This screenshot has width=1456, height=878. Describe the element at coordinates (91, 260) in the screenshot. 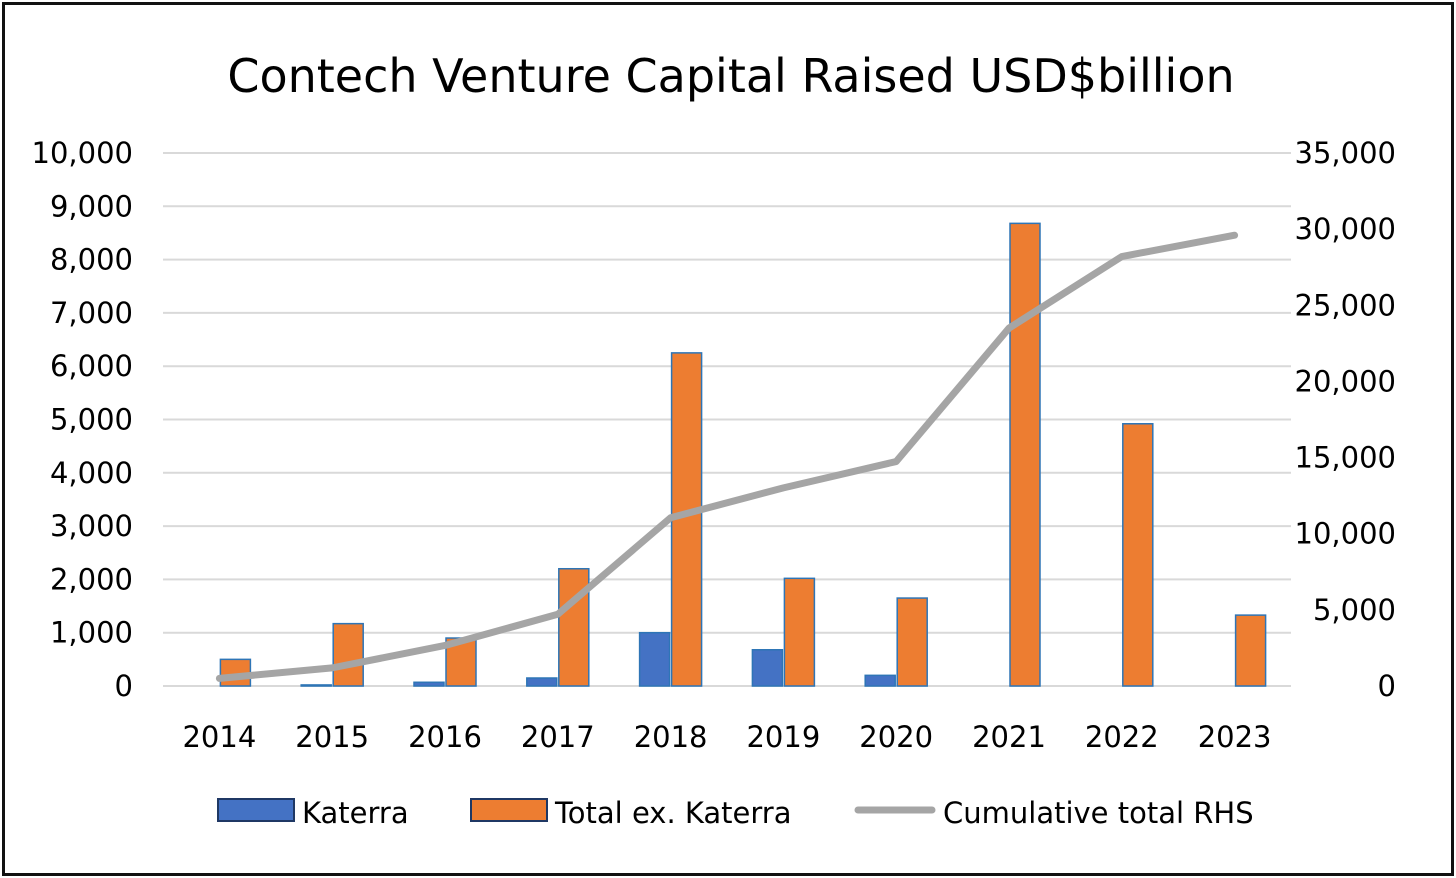

I see `left-tick-label: 8,000` at that location.